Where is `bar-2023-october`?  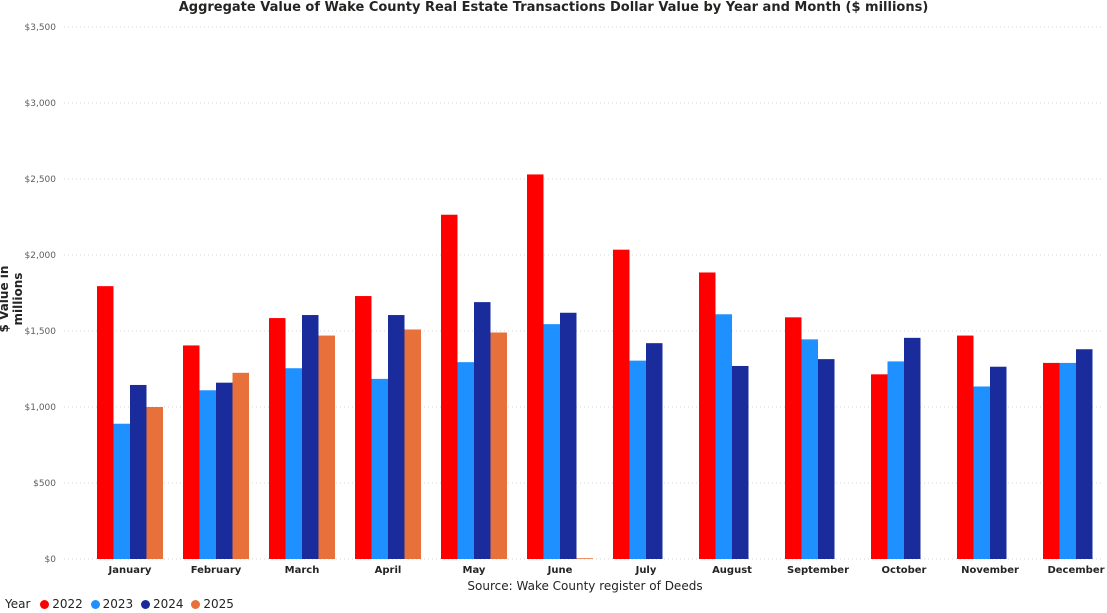 bar-2023-october is located at coordinates (896, 460).